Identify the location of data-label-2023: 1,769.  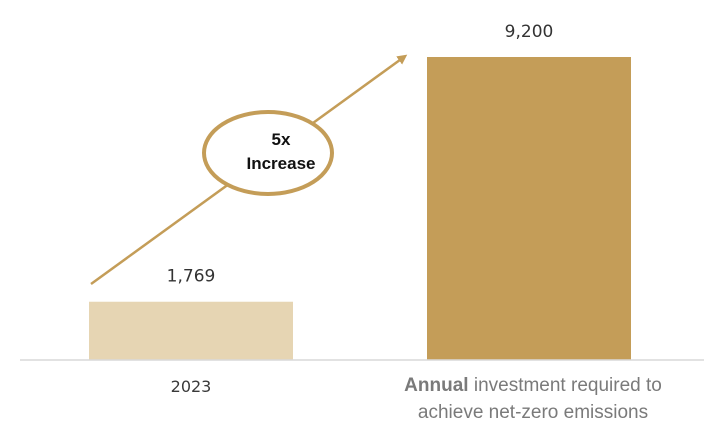
(191, 277).